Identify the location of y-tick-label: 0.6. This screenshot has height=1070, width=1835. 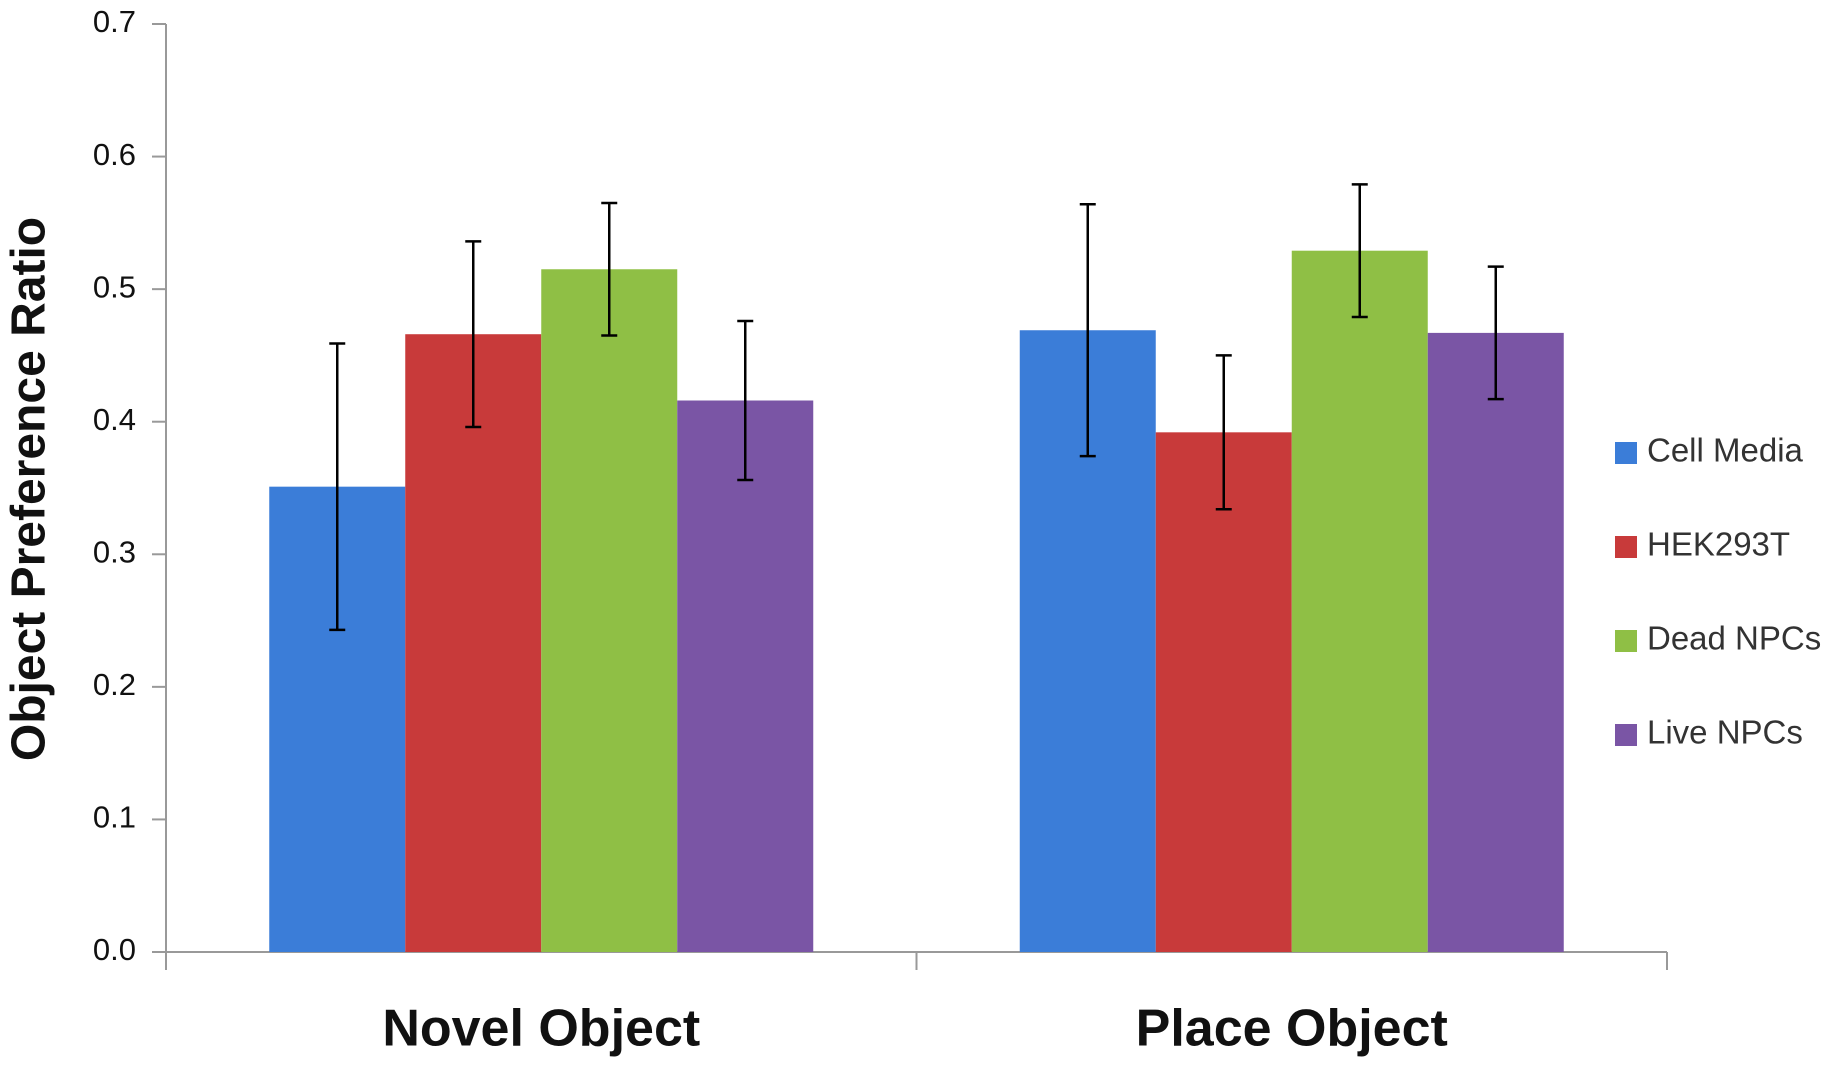
(114, 154).